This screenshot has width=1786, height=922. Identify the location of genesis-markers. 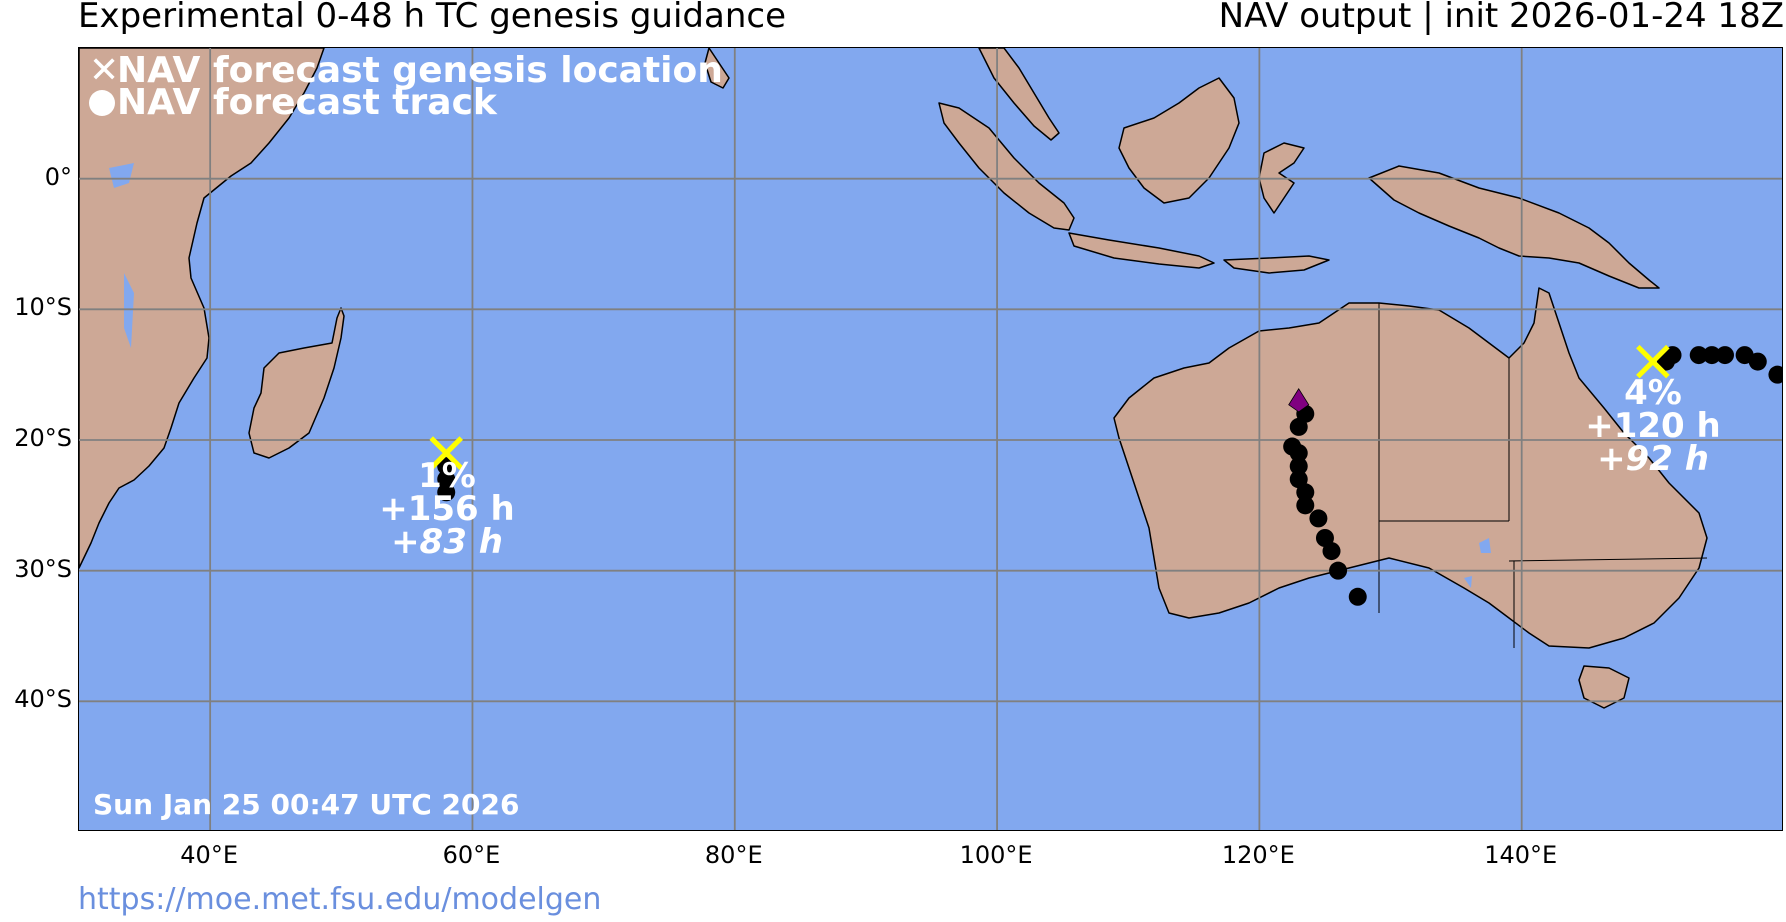
(1049, 407).